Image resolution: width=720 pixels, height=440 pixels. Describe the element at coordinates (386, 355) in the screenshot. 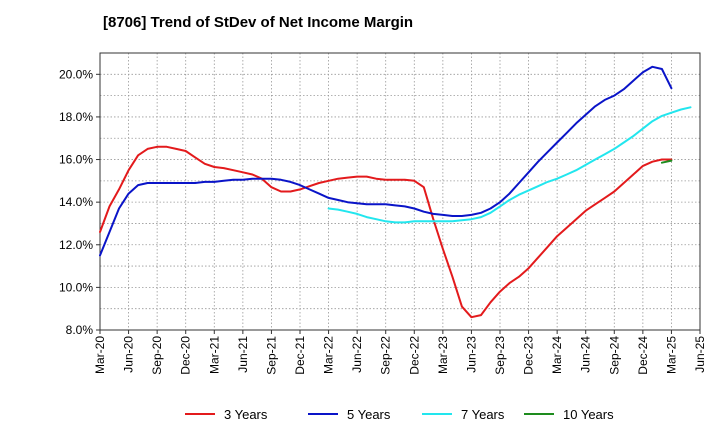

I see `x-tick-label: Sep-22` at that location.